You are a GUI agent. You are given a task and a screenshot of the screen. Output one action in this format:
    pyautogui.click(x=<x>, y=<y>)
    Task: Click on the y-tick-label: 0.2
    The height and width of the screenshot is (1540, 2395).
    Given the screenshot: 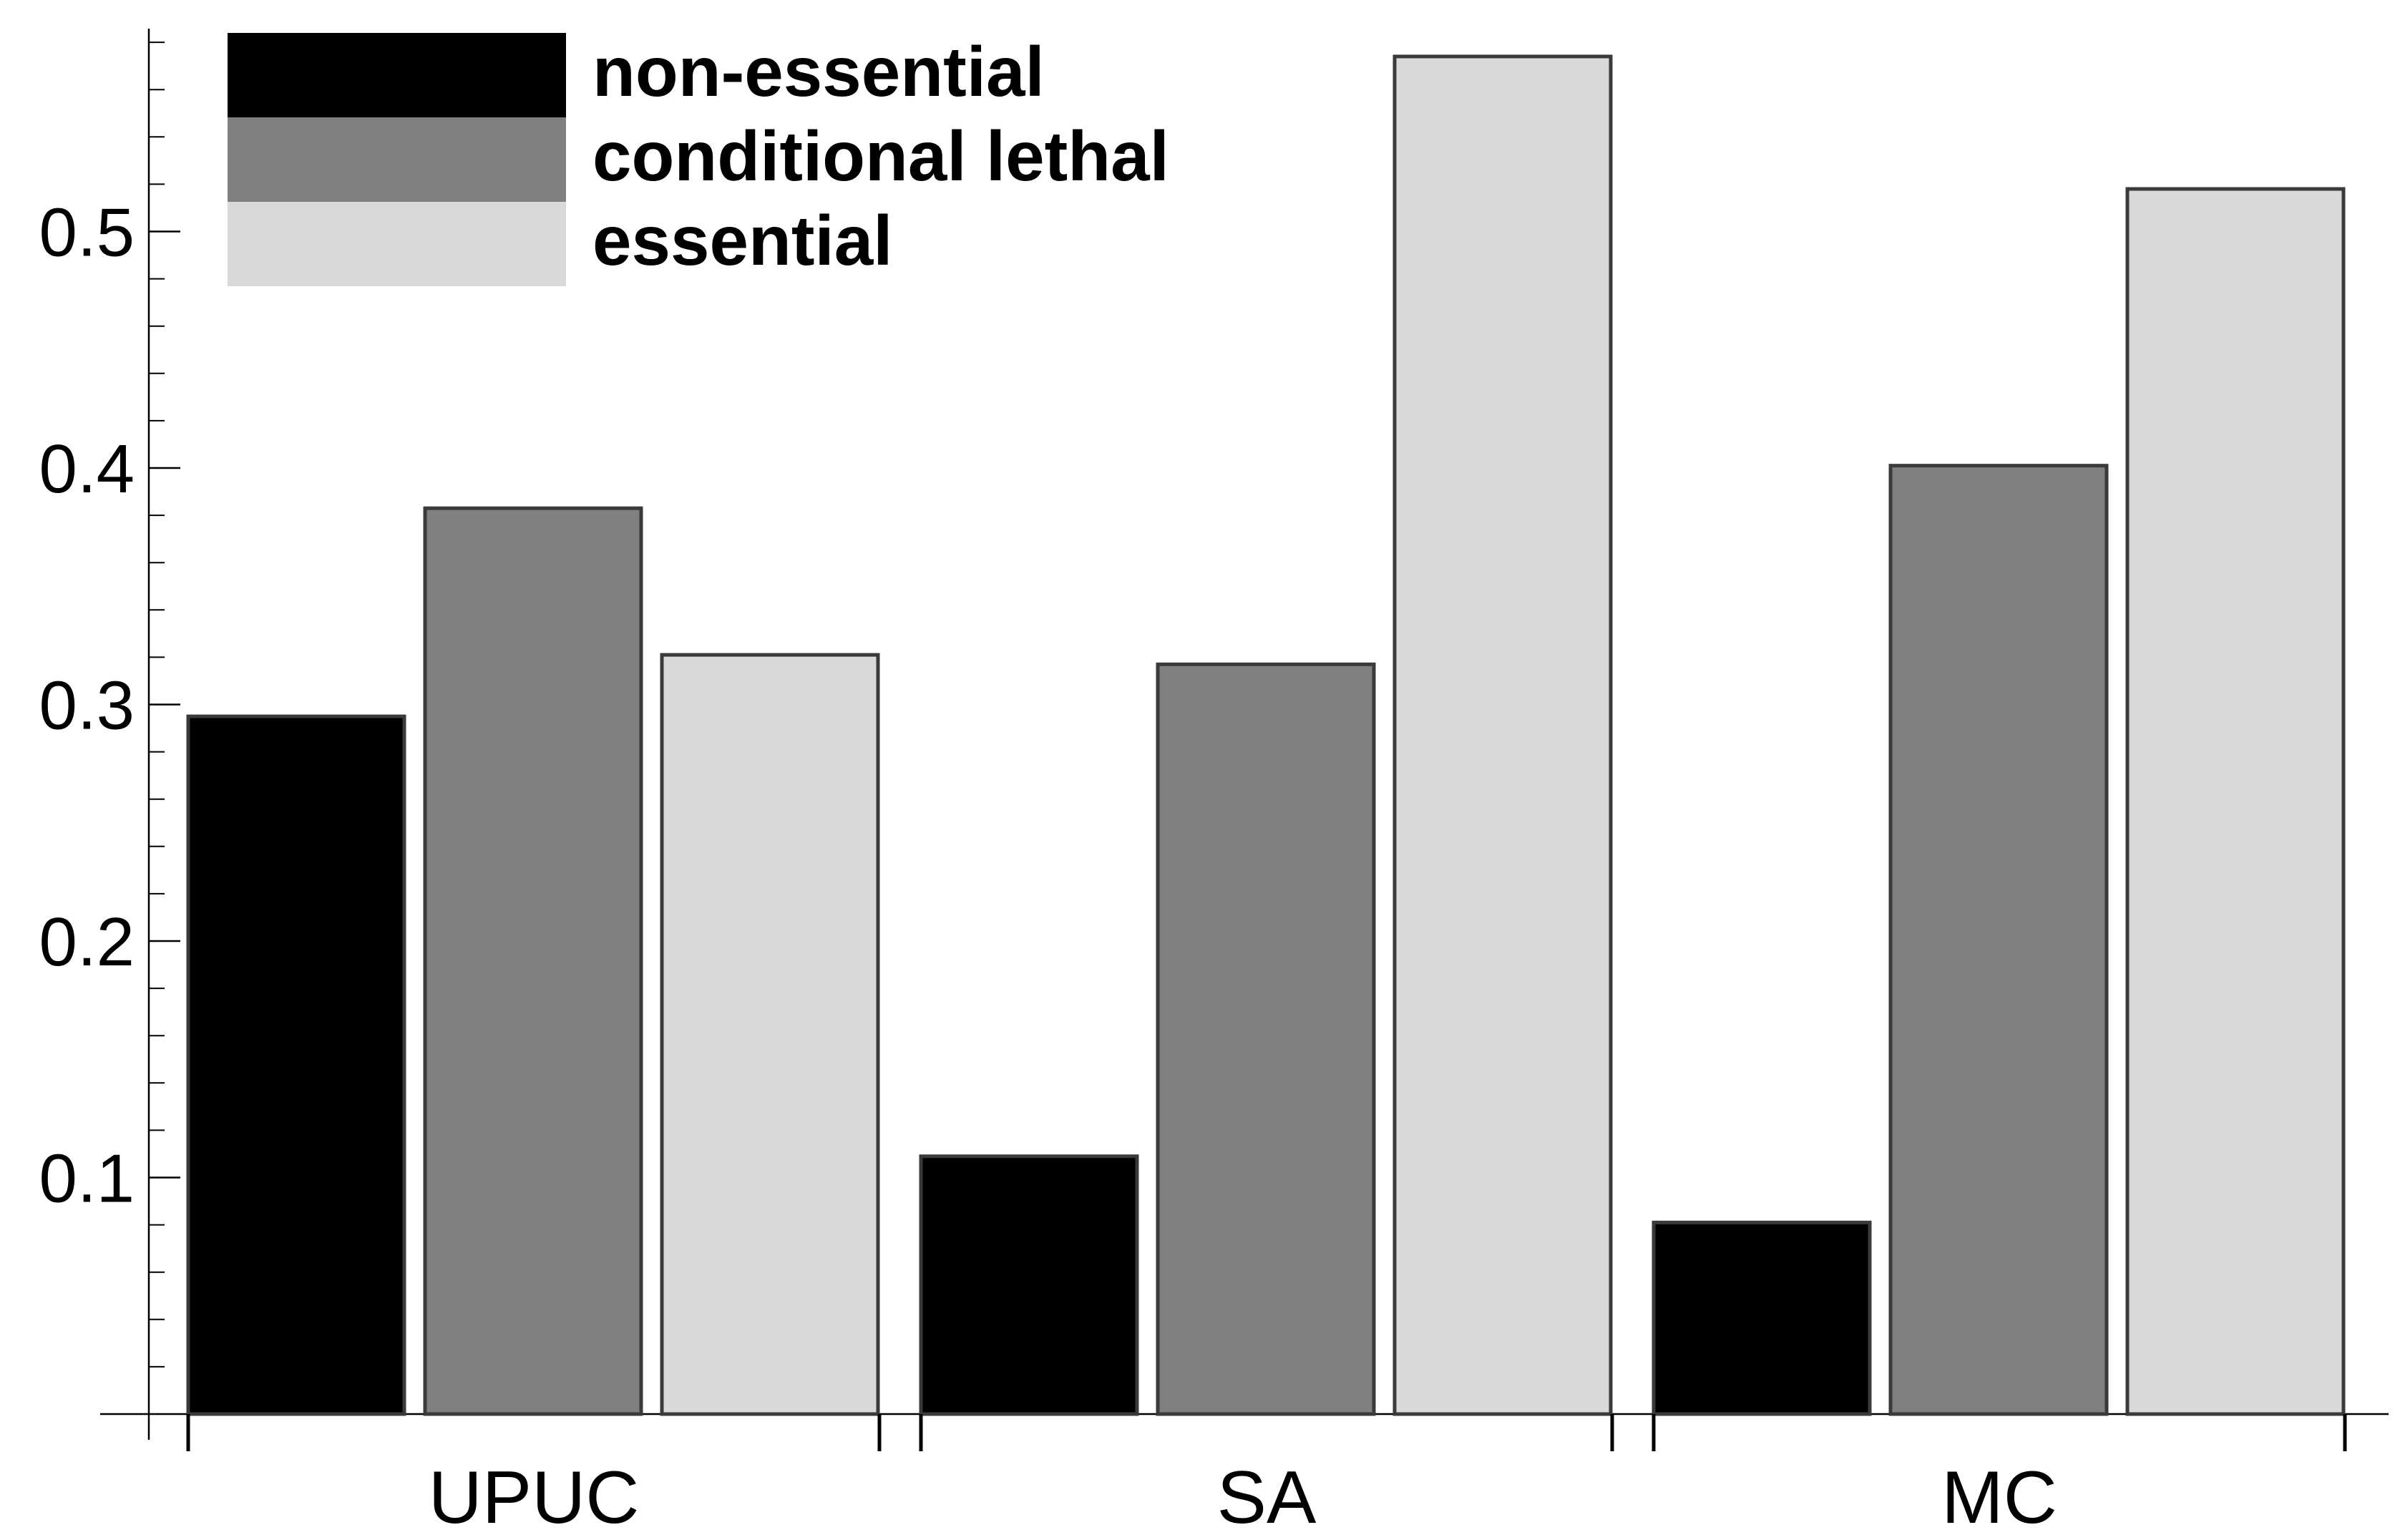 What is the action you would take?
    pyautogui.click(x=87, y=942)
    